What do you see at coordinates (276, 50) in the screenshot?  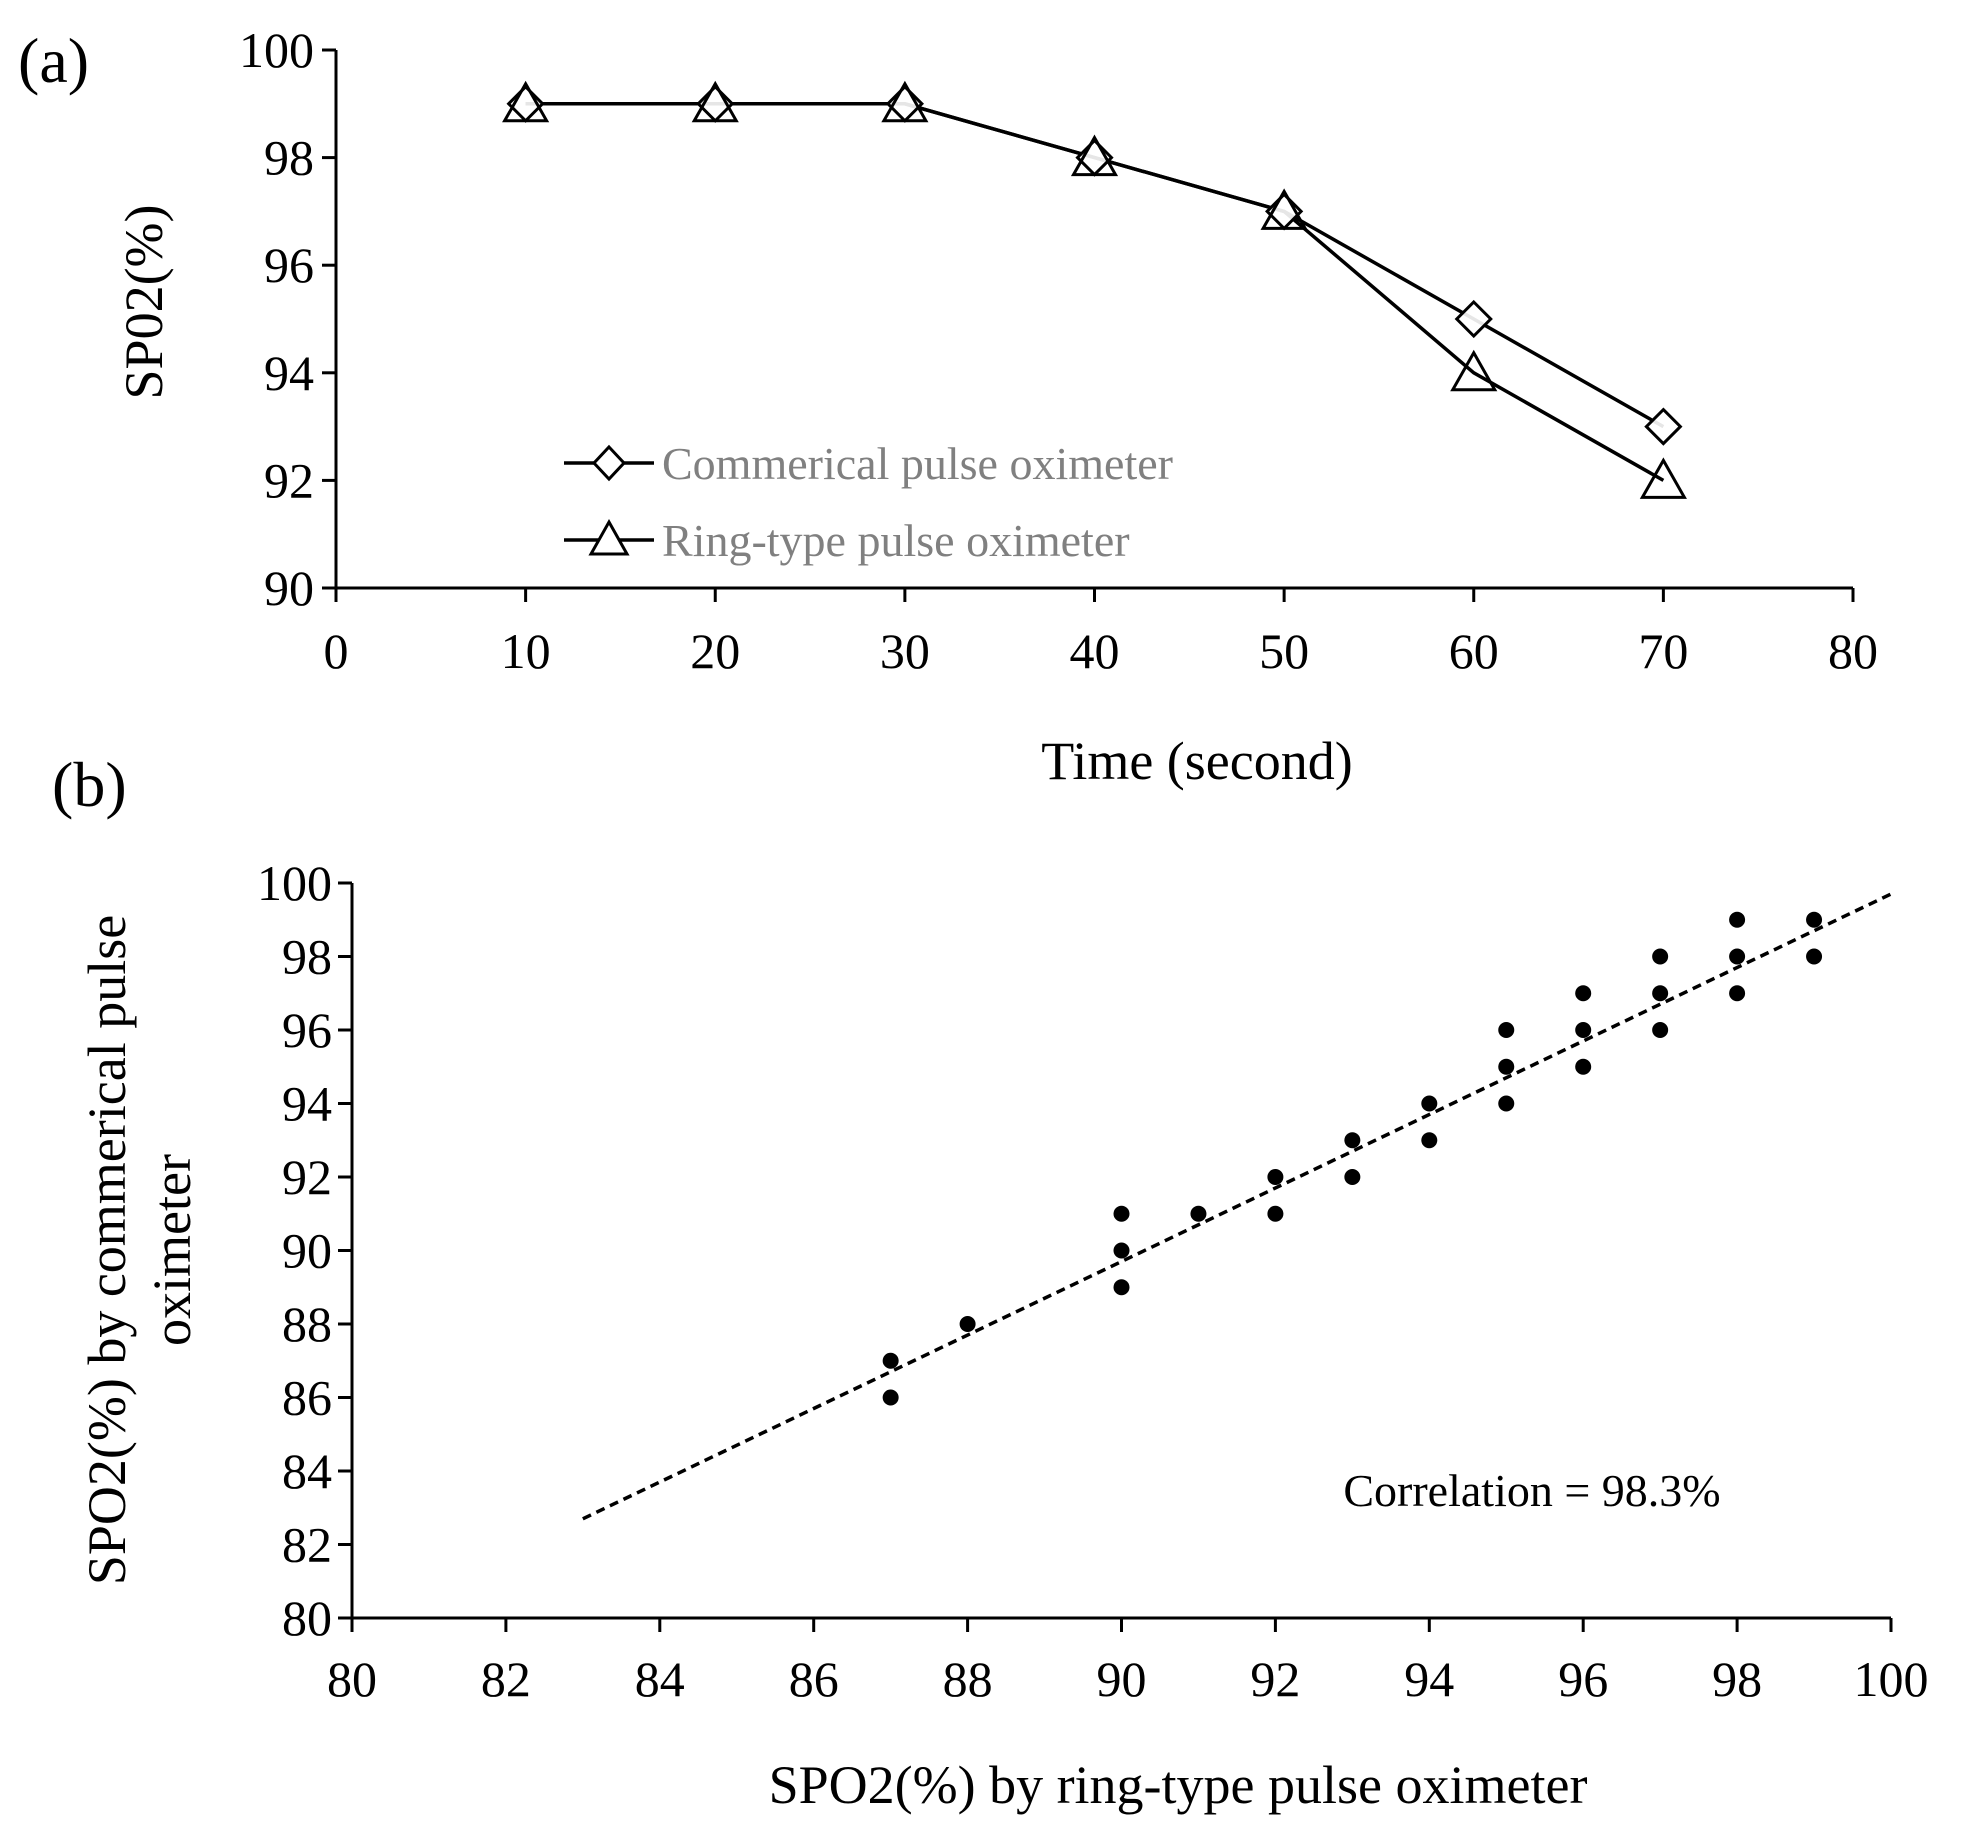 I see `panel-a-y-tick-label: 100` at bounding box center [276, 50].